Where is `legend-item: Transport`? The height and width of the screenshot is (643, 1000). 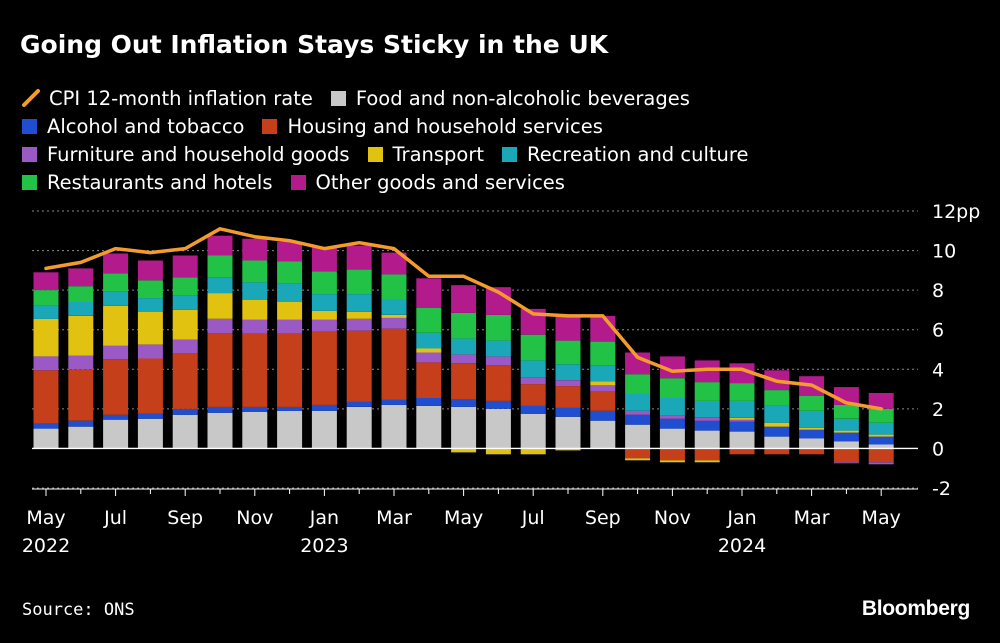 legend-item: Transport is located at coordinates (425, 154).